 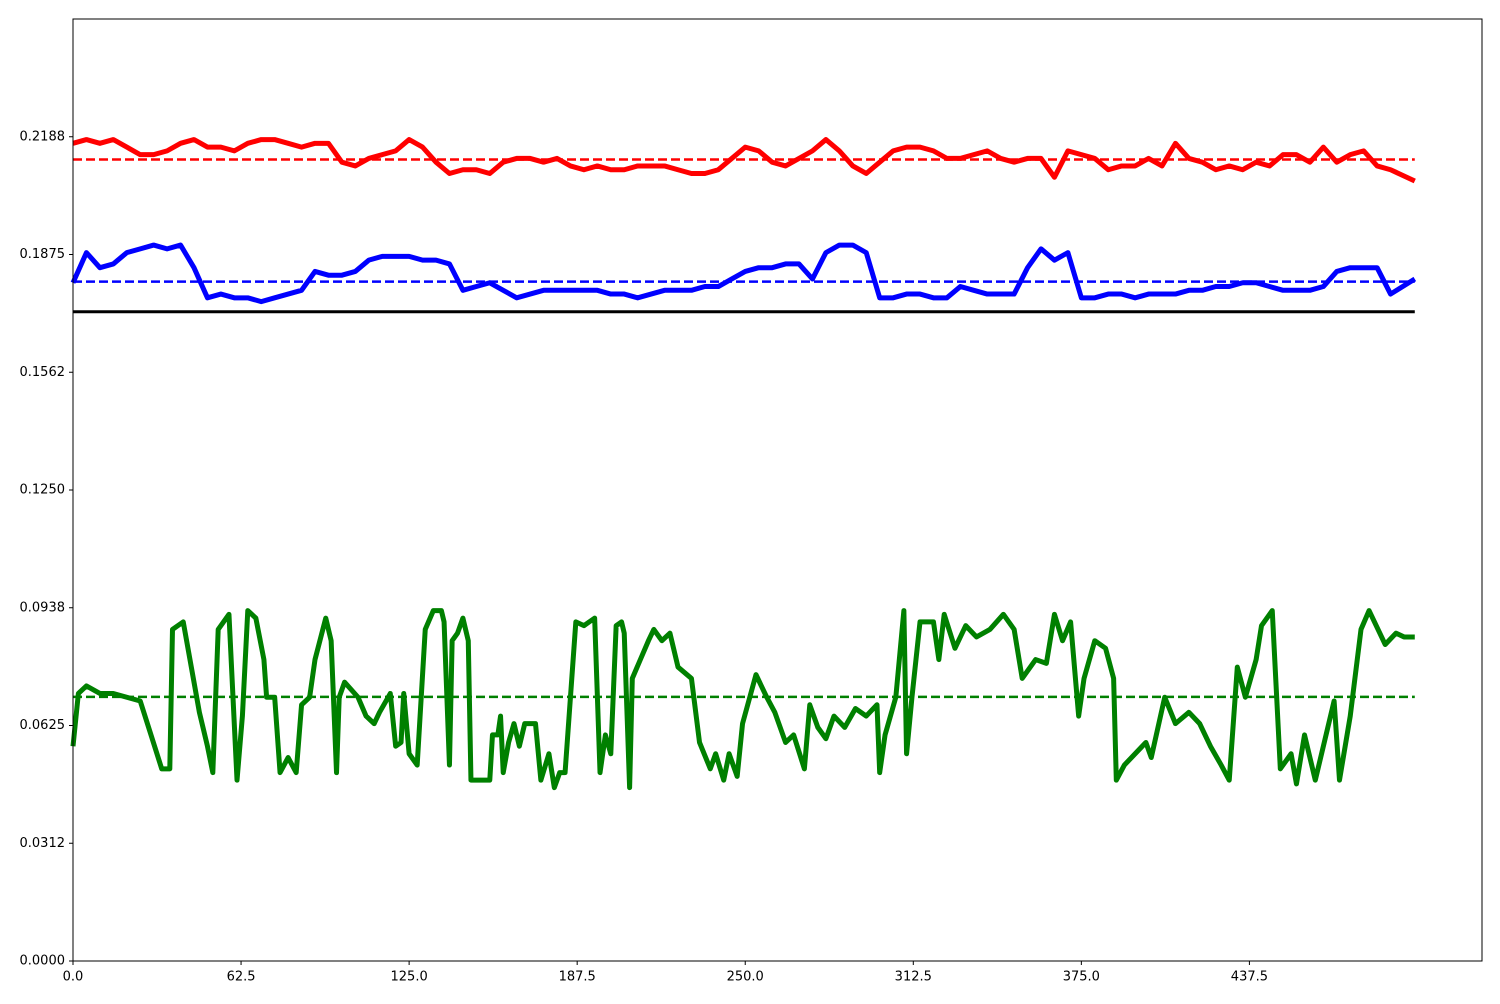 What do you see at coordinates (43, 490) in the screenshot?
I see `y-tick-label: 0.1250` at bounding box center [43, 490].